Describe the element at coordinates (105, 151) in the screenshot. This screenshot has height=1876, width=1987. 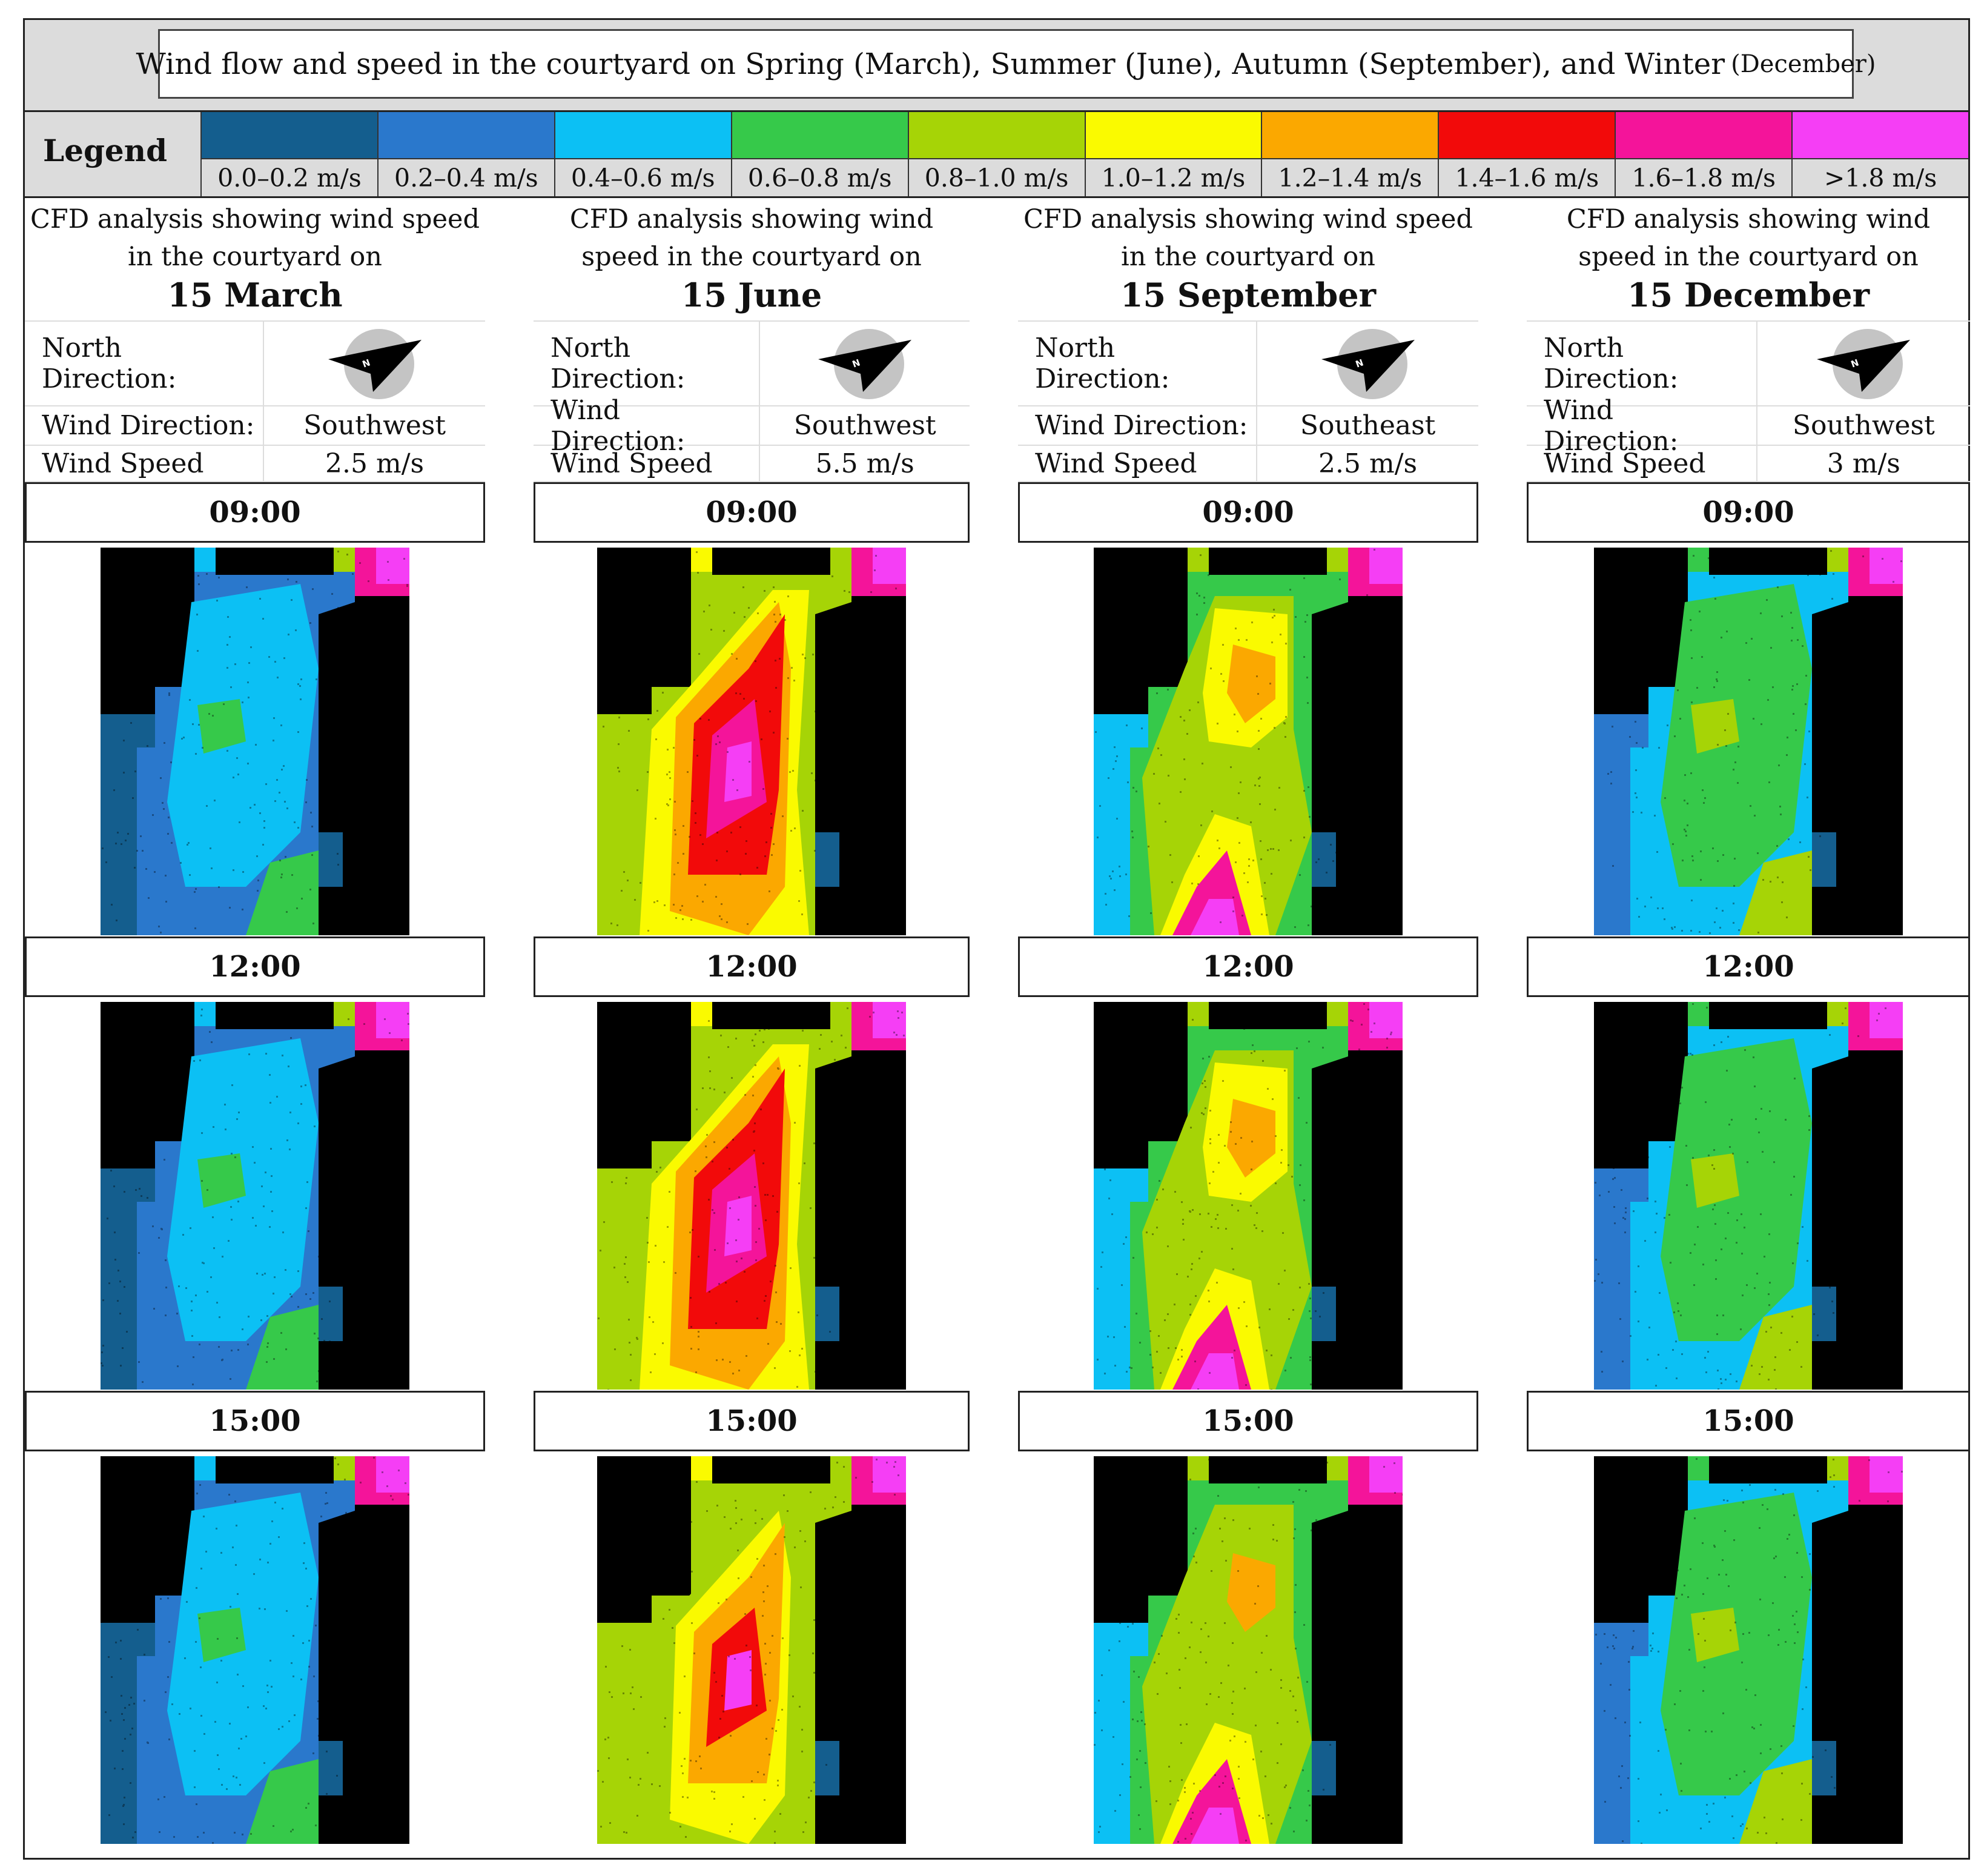
I see `legend-label: Legend` at that location.